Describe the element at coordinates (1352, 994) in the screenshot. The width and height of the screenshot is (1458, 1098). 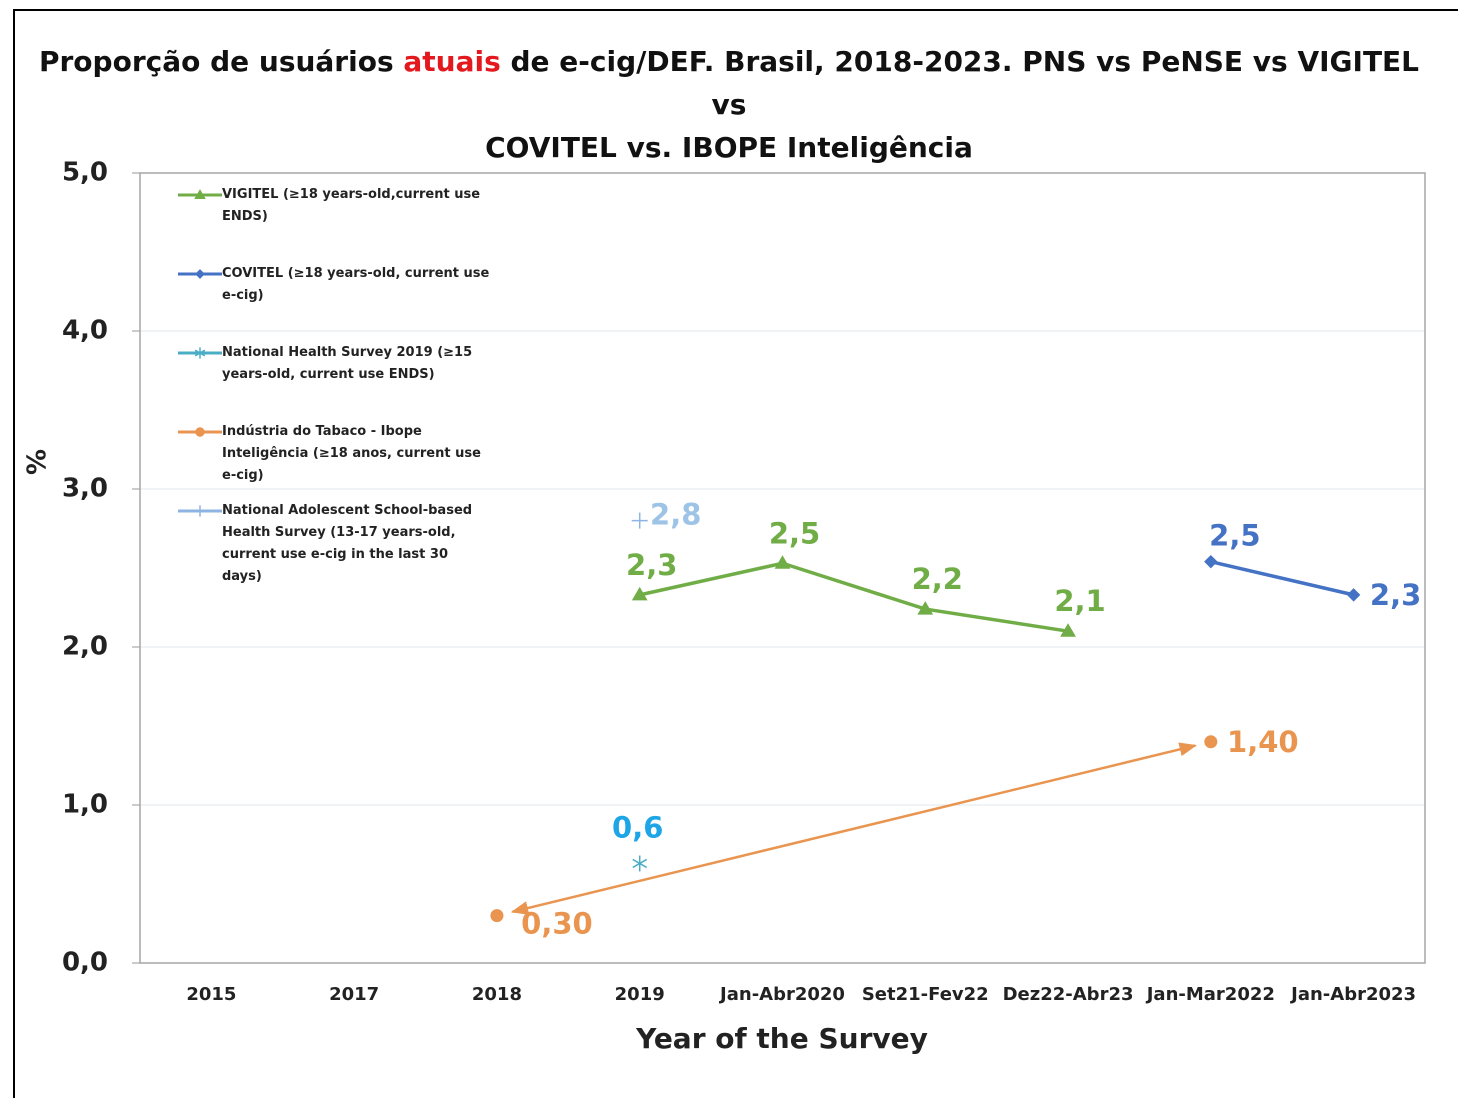
I see `x-tick-label: Jan-Abr2023` at that location.